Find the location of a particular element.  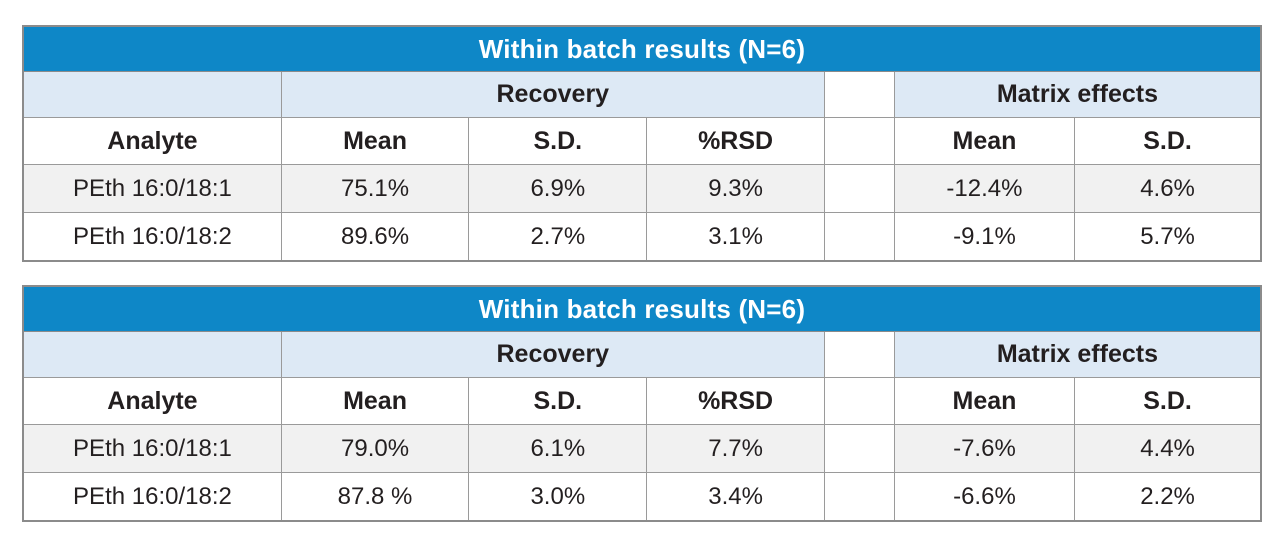

recovery-rsd-cell: 7.7% is located at coordinates (735, 448).